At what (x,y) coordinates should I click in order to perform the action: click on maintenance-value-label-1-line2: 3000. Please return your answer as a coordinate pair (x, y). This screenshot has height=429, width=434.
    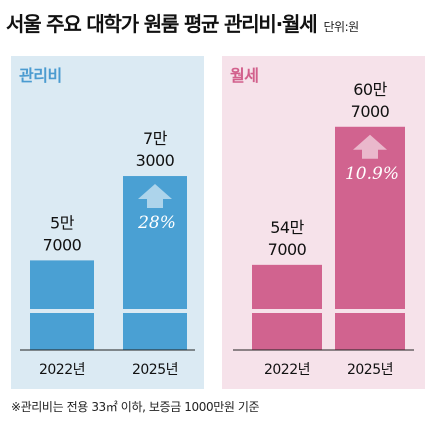
    Looking at the image, I should click on (155, 160).